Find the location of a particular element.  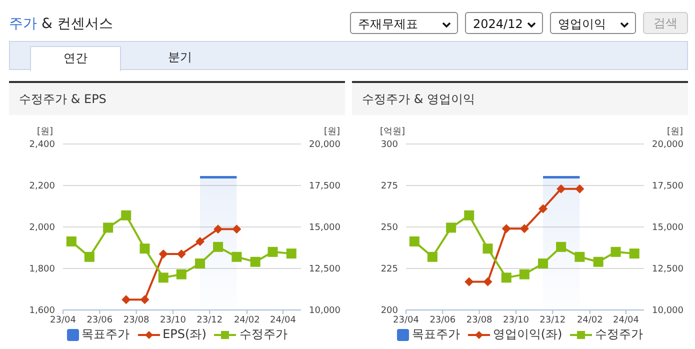

y-axis-title: [원] is located at coordinates (45, 132).